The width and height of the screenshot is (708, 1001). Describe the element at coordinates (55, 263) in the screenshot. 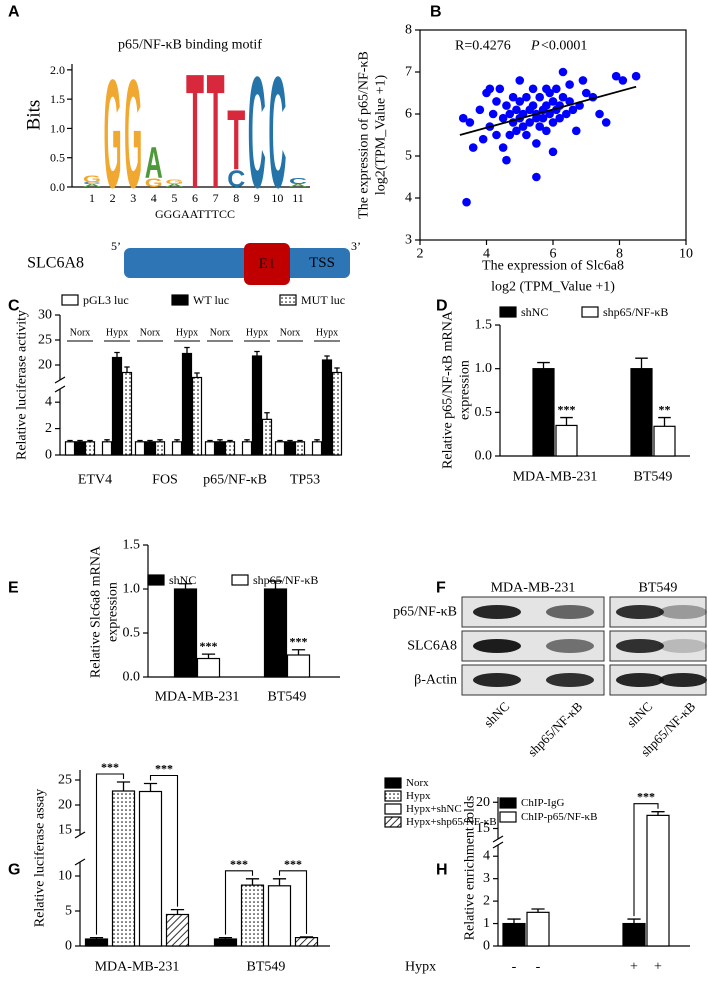

I see `gene-name: SLC6A8` at that location.